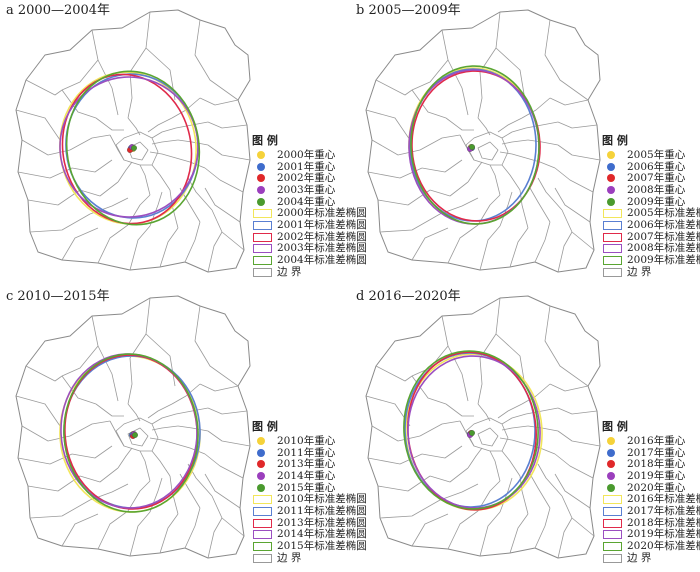 The height and width of the screenshot is (572, 700). Describe the element at coordinates (322, 248) in the screenshot. I see `legend-label: 2003年标准差椭圆` at that location.